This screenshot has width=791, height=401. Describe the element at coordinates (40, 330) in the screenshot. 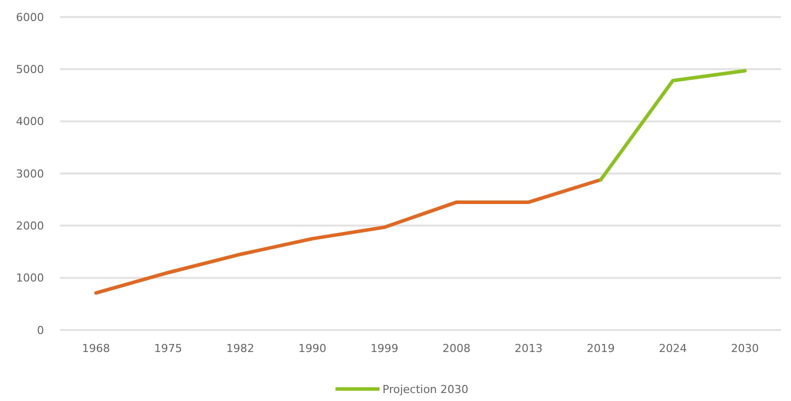

I see `y-tick-label: 0` at that location.